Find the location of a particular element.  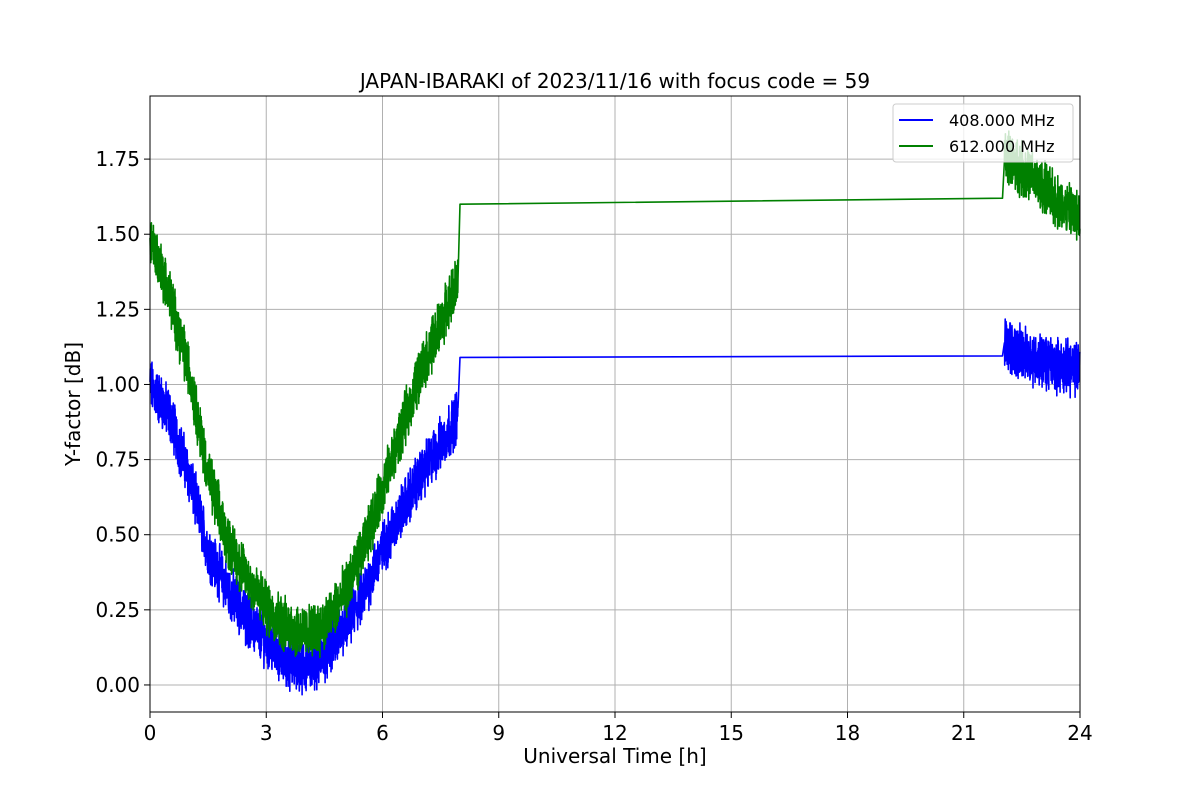

x-ticks: 0 3 6 9 12 15 18 21 24 is located at coordinates (618, 728).